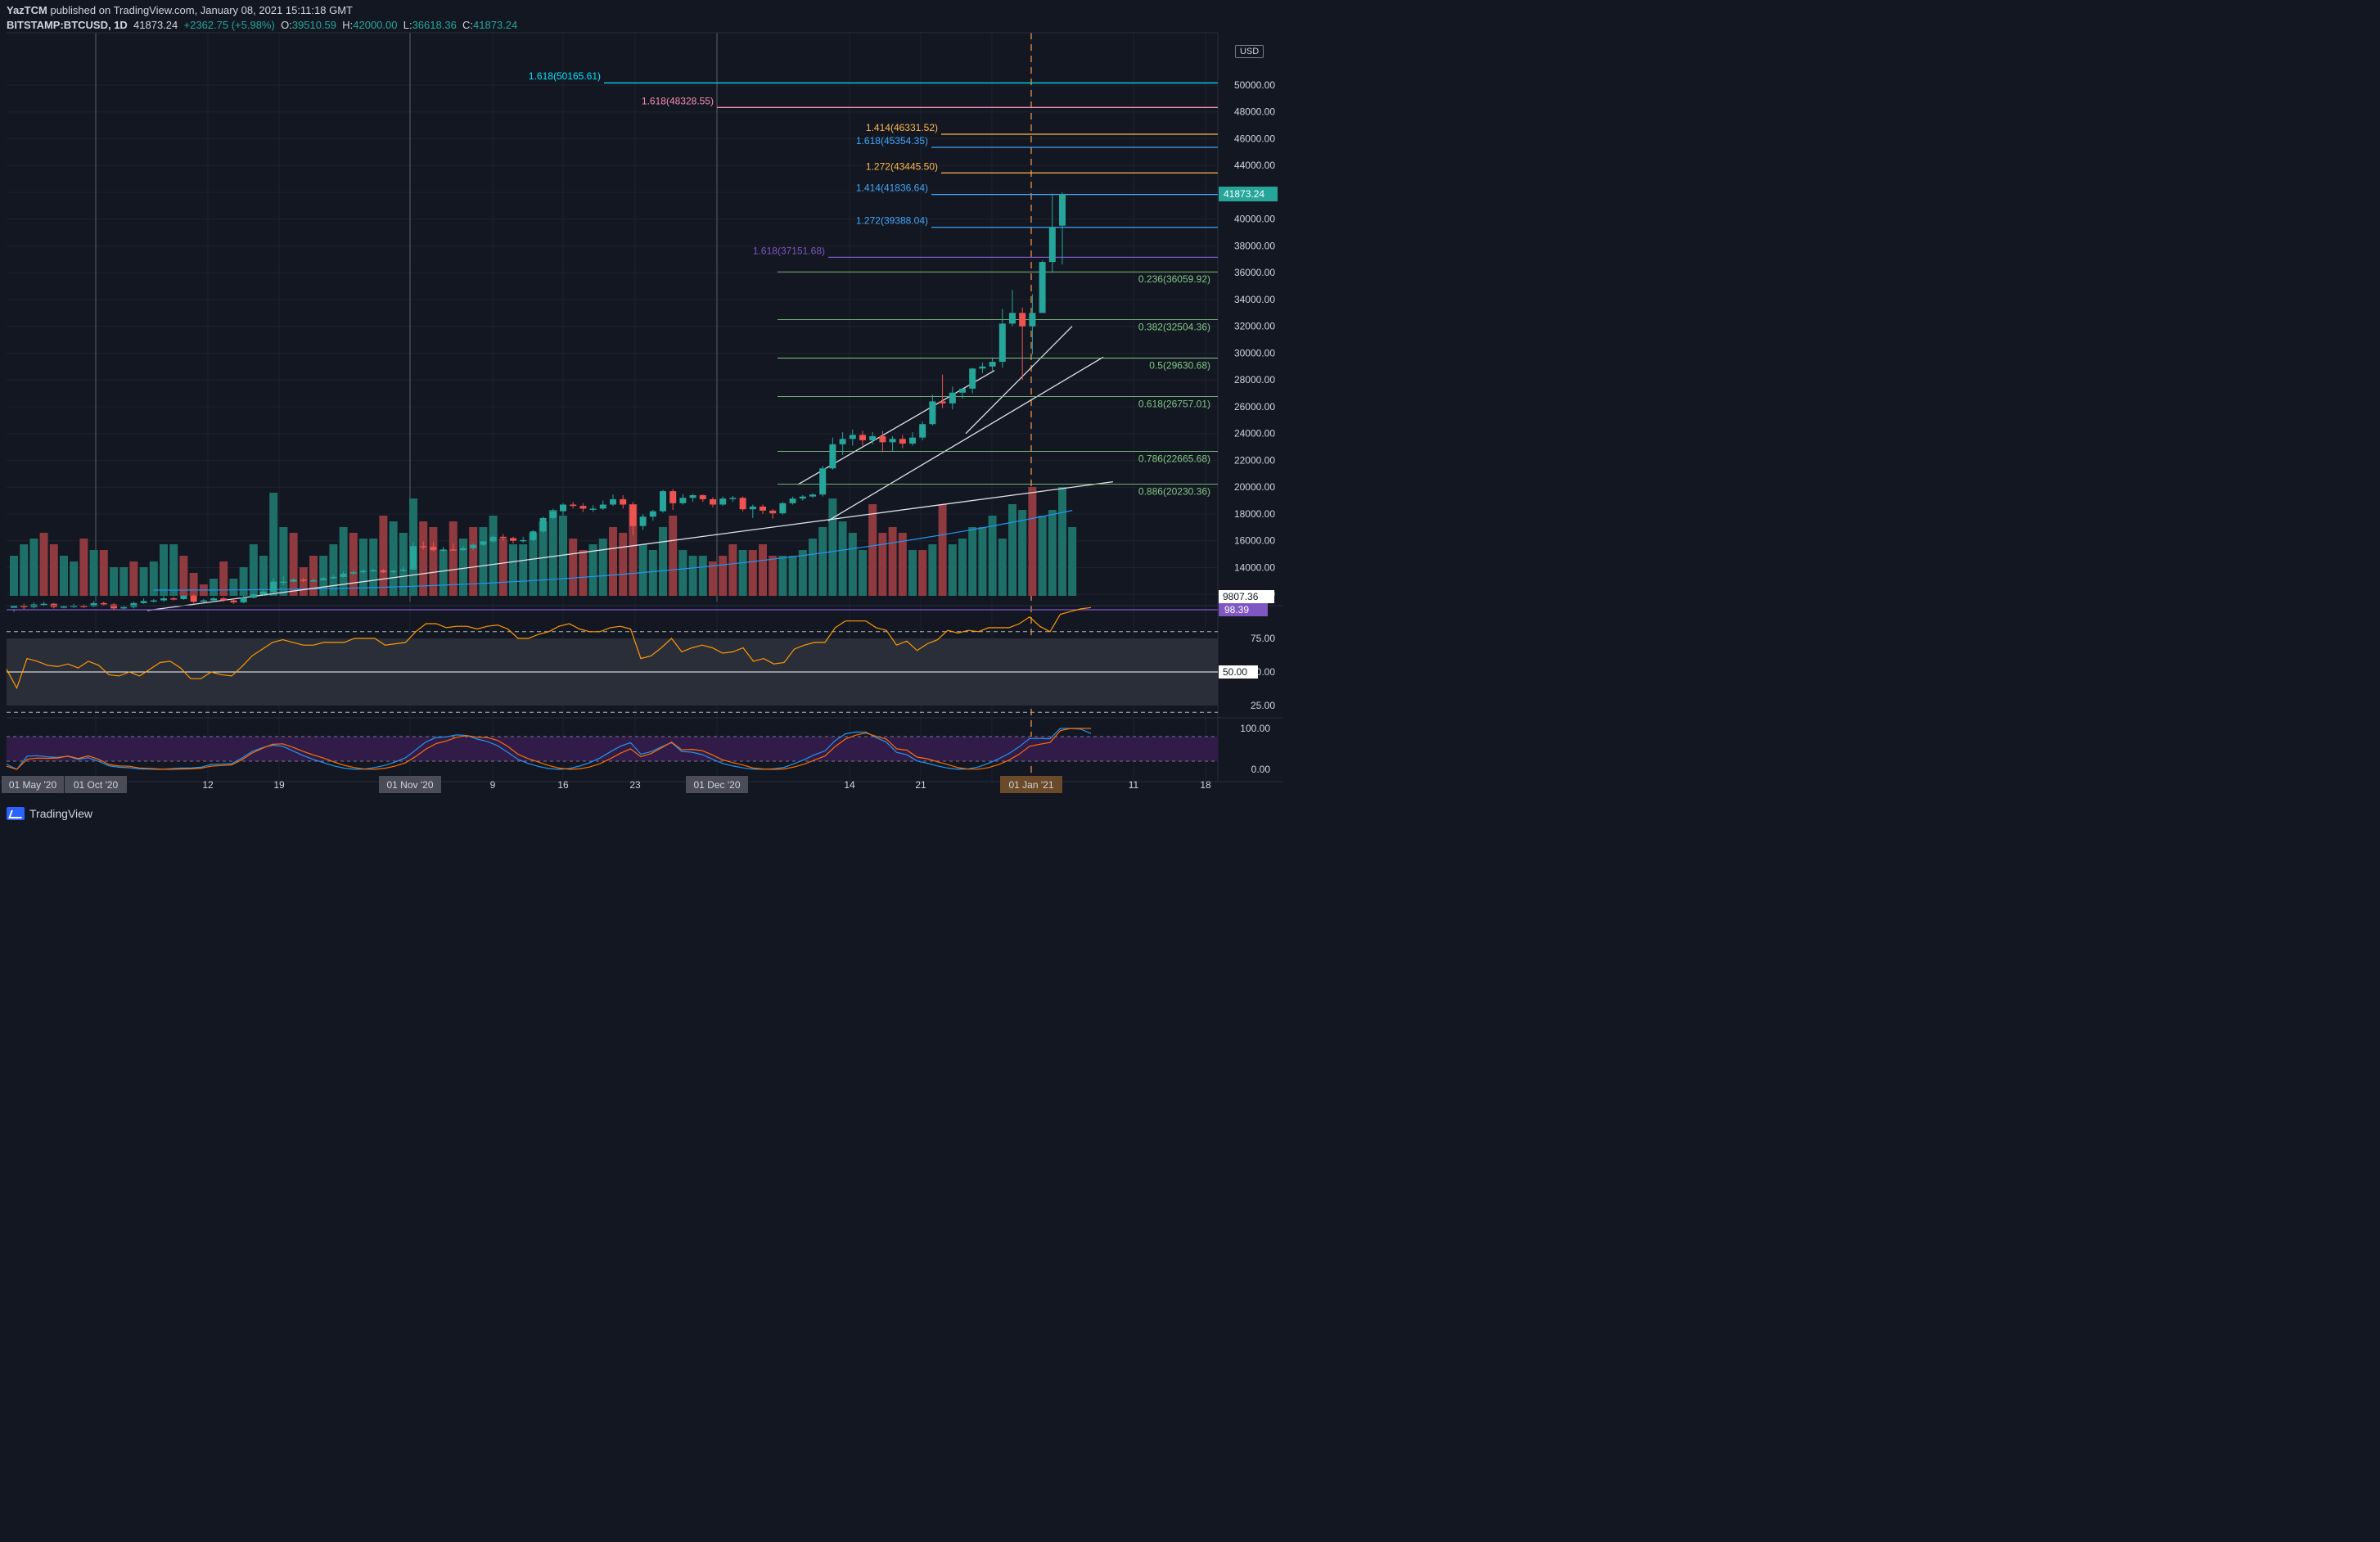 This screenshot has height=1542, width=2380. I want to click on price-tick-label: 14000.00, so click(1254, 567).